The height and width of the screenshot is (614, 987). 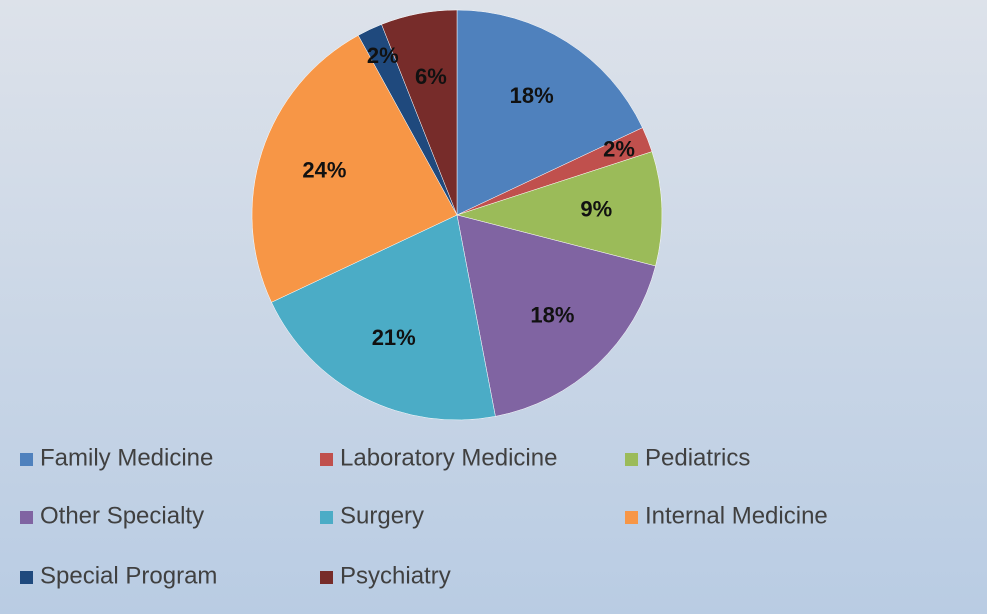 What do you see at coordinates (431, 76) in the screenshot?
I see `data-label: 6%` at bounding box center [431, 76].